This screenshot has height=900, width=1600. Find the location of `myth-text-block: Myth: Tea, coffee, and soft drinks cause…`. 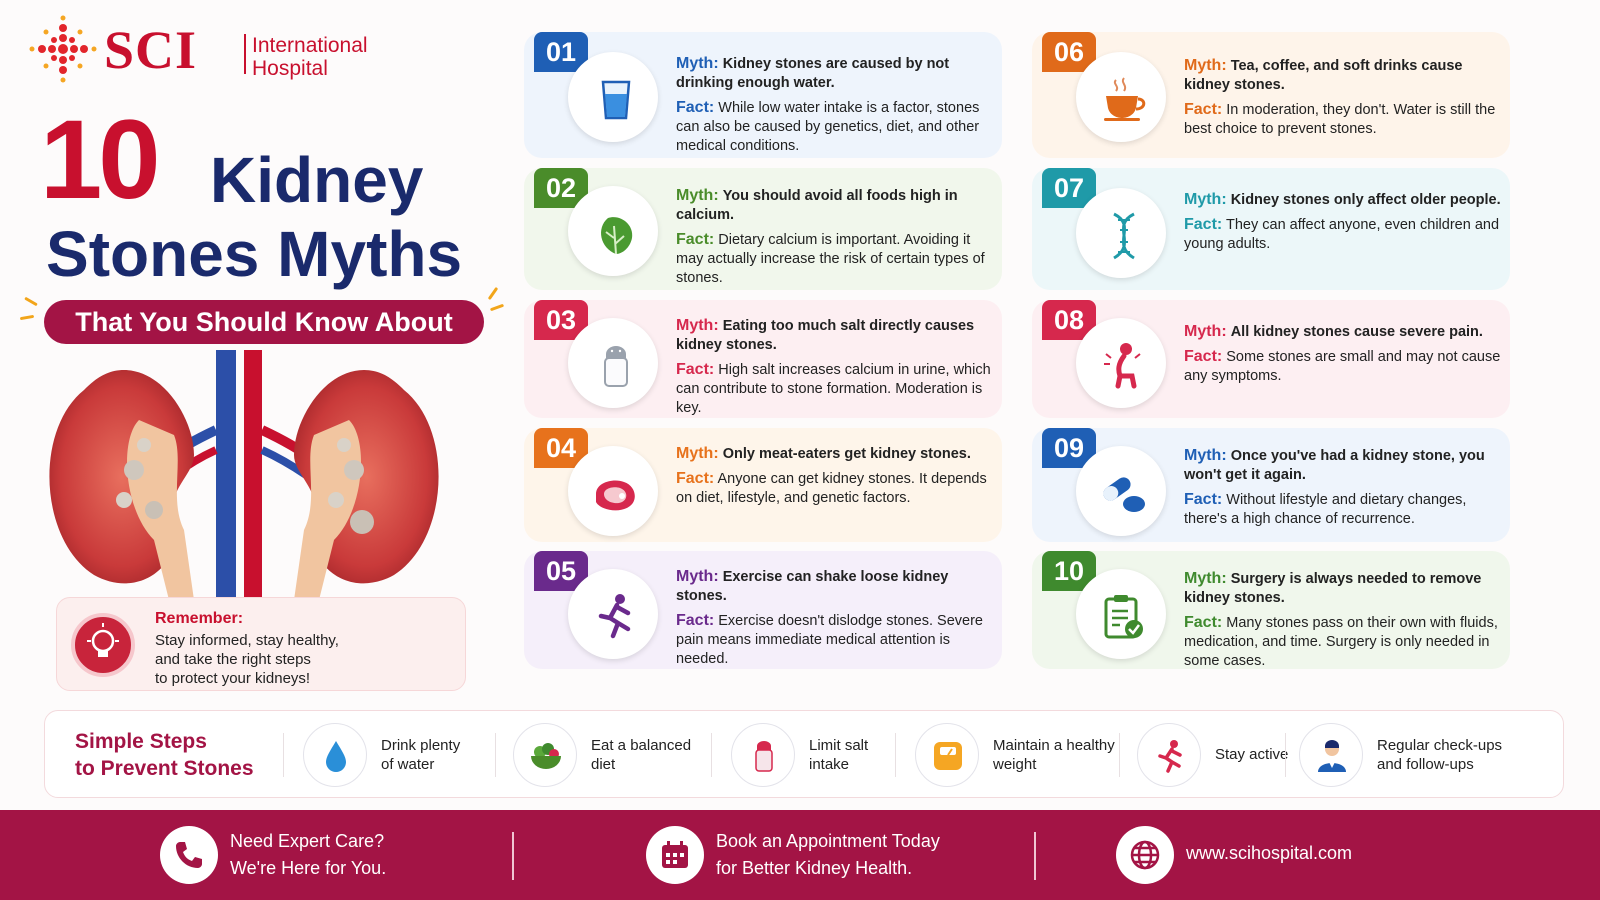

myth-text-block: Myth: Tea, coffee, and soft drinks cause… is located at coordinates (1343, 97).